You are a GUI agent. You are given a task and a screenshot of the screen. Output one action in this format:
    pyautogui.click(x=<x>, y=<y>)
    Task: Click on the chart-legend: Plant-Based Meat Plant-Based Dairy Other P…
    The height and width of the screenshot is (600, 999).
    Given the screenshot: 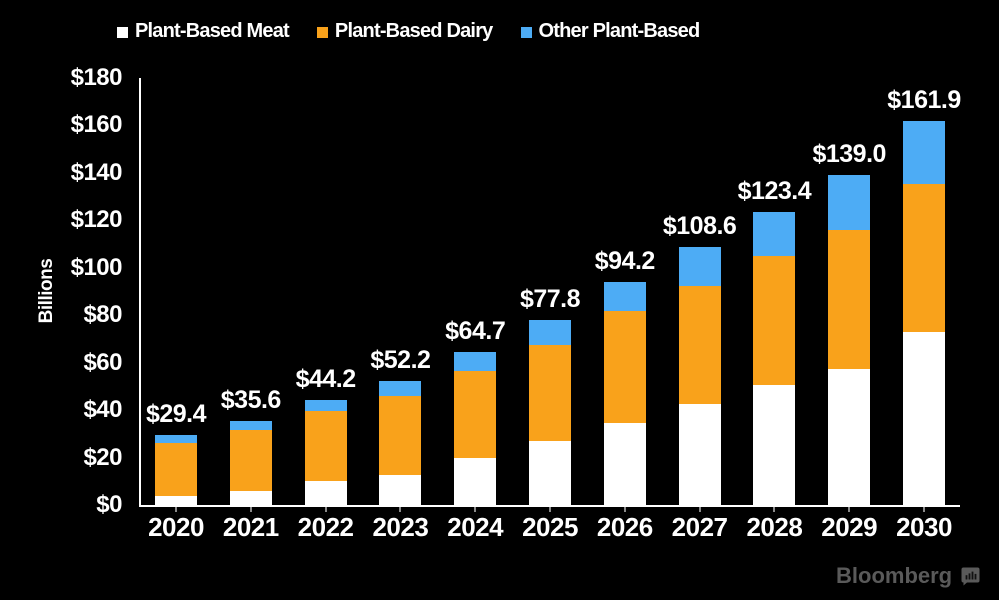 What is the action you would take?
    pyautogui.click(x=409, y=31)
    